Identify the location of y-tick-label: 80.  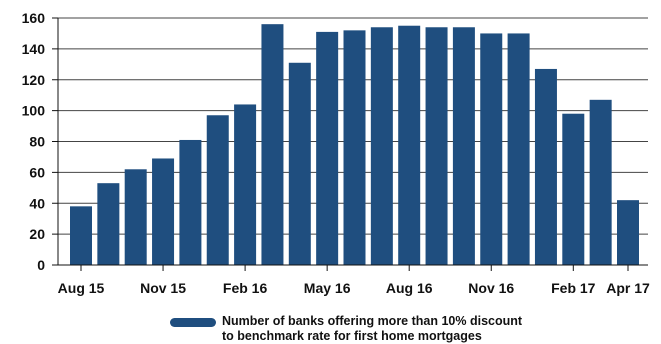
(37, 142).